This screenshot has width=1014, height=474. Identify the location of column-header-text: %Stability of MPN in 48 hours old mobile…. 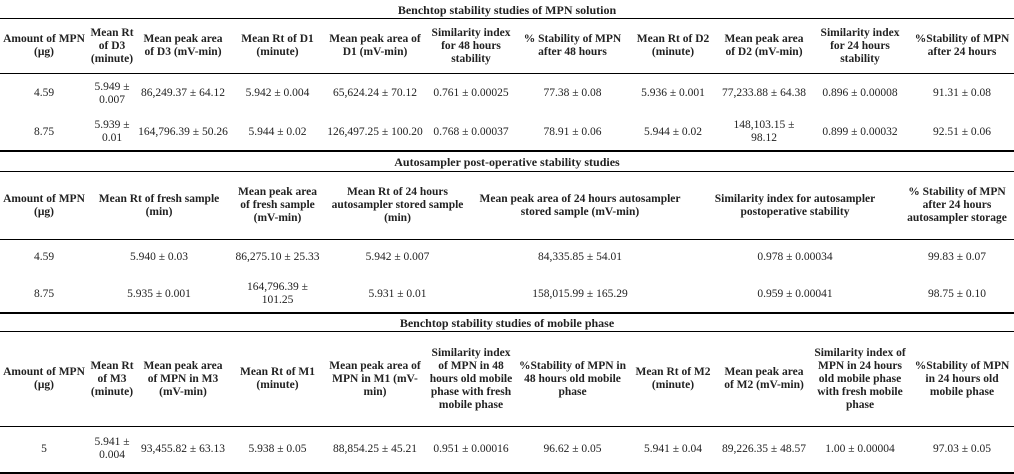
(573, 378).